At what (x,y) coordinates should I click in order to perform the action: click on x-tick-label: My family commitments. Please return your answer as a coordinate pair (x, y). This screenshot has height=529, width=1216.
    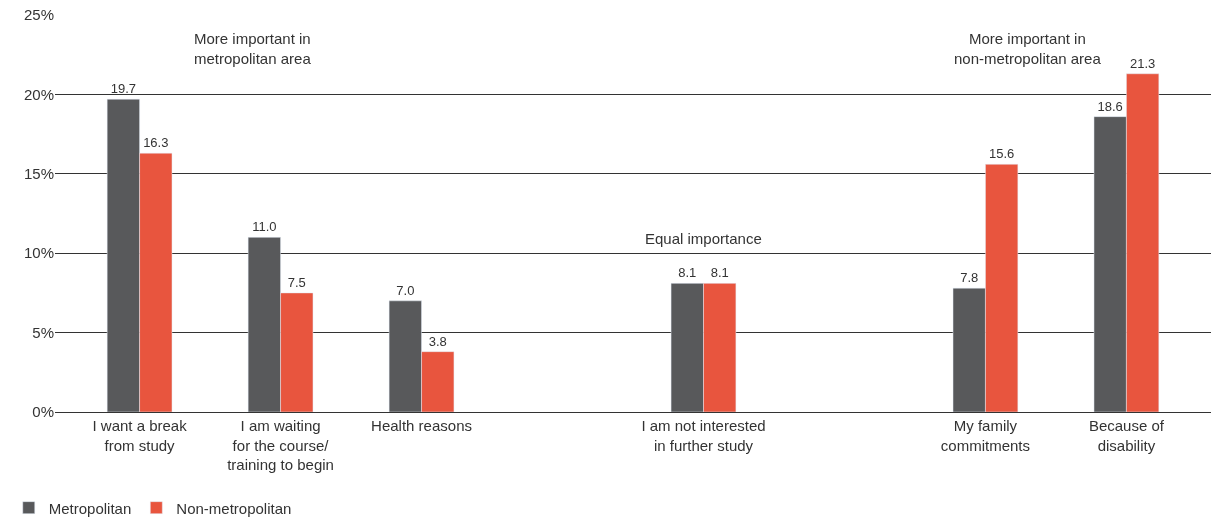
    Looking at the image, I should click on (985, 435).